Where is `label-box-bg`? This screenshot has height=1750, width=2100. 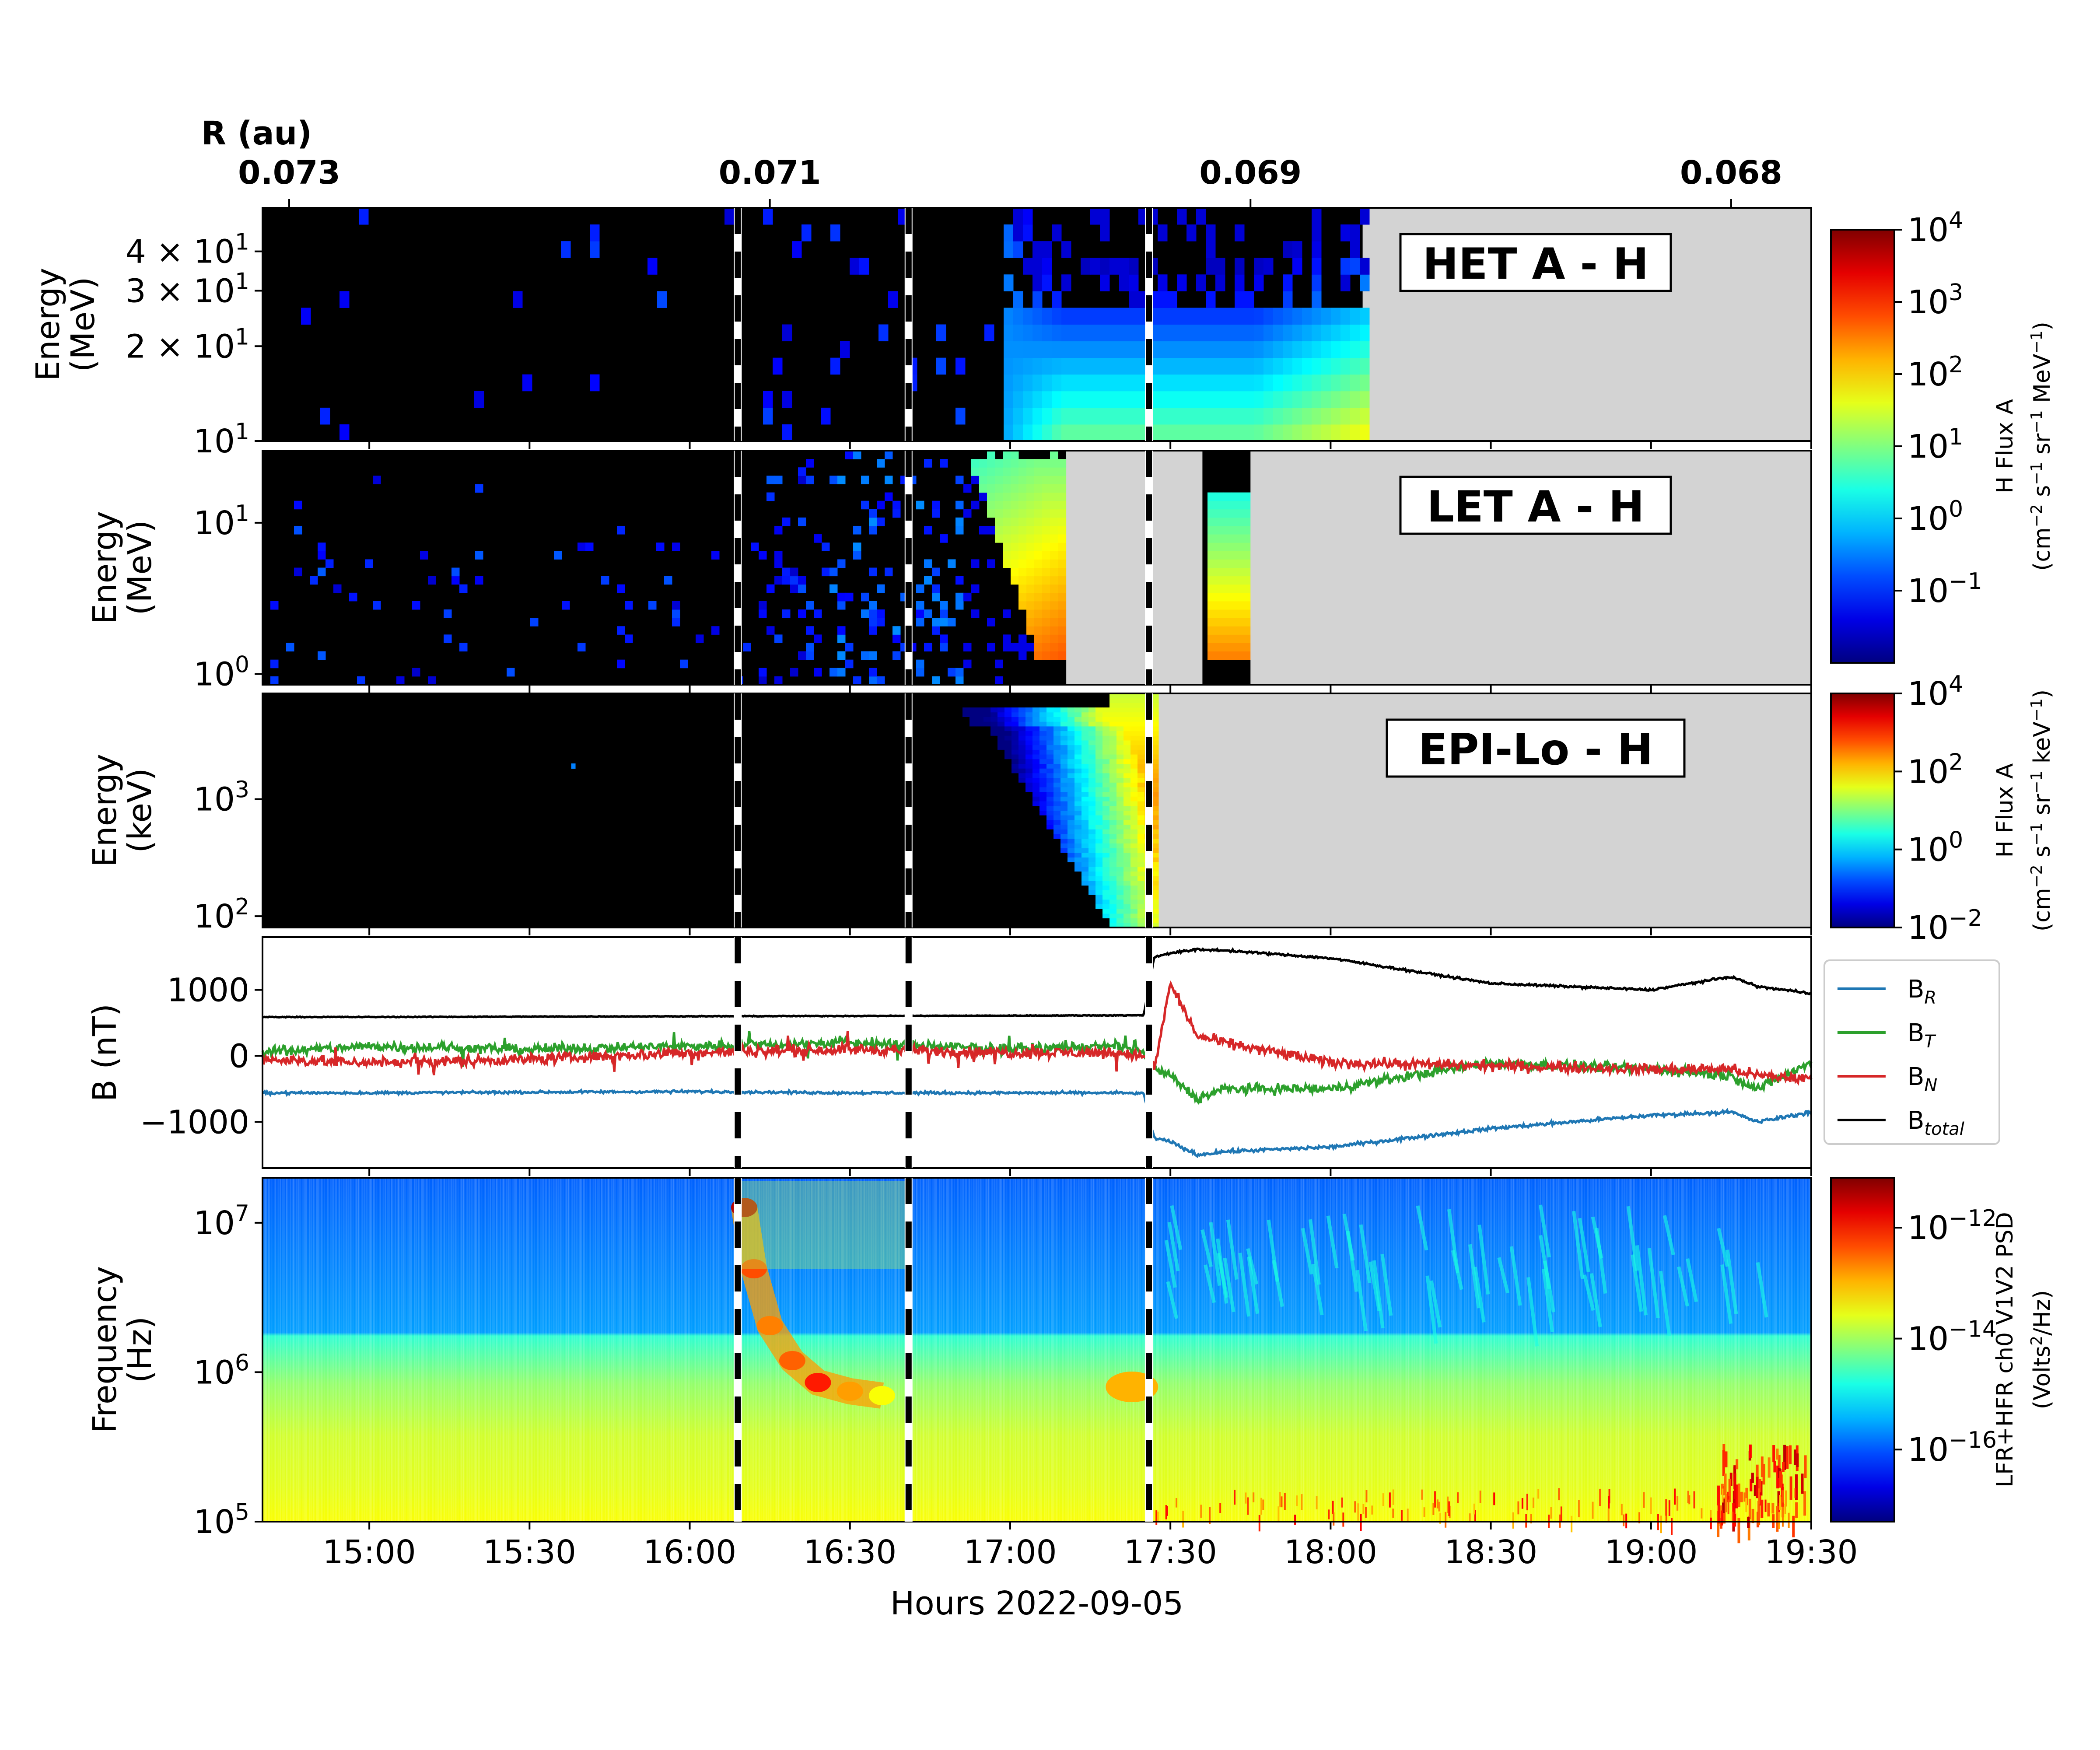
label-box-bg is located at coordinates (1536, 748).